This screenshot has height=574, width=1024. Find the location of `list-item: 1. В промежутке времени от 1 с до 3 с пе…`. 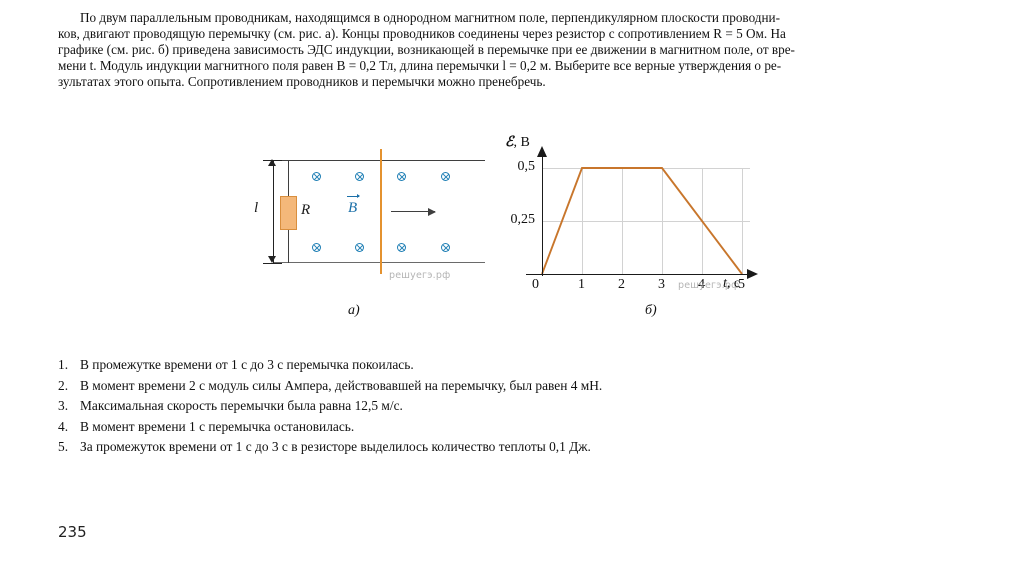

list-item: 1. В промежутке времени от 1 с до 3 с пе… is located at coordinates (458, 365).